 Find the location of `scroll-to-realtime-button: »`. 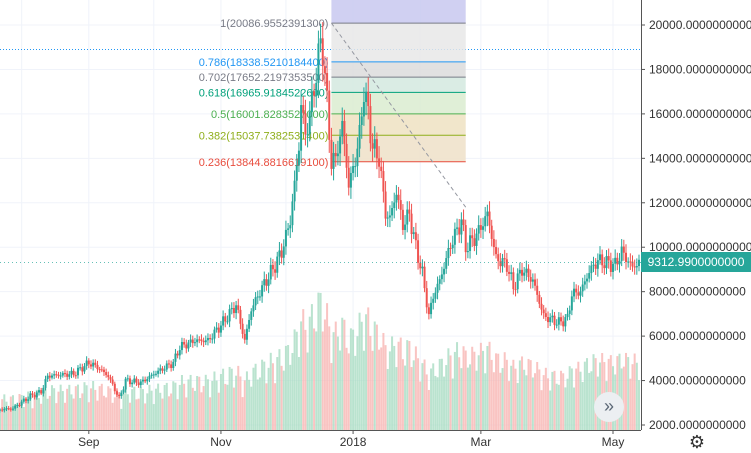

scroll-to-realtime-button: » is located at coordinates (609, 407).